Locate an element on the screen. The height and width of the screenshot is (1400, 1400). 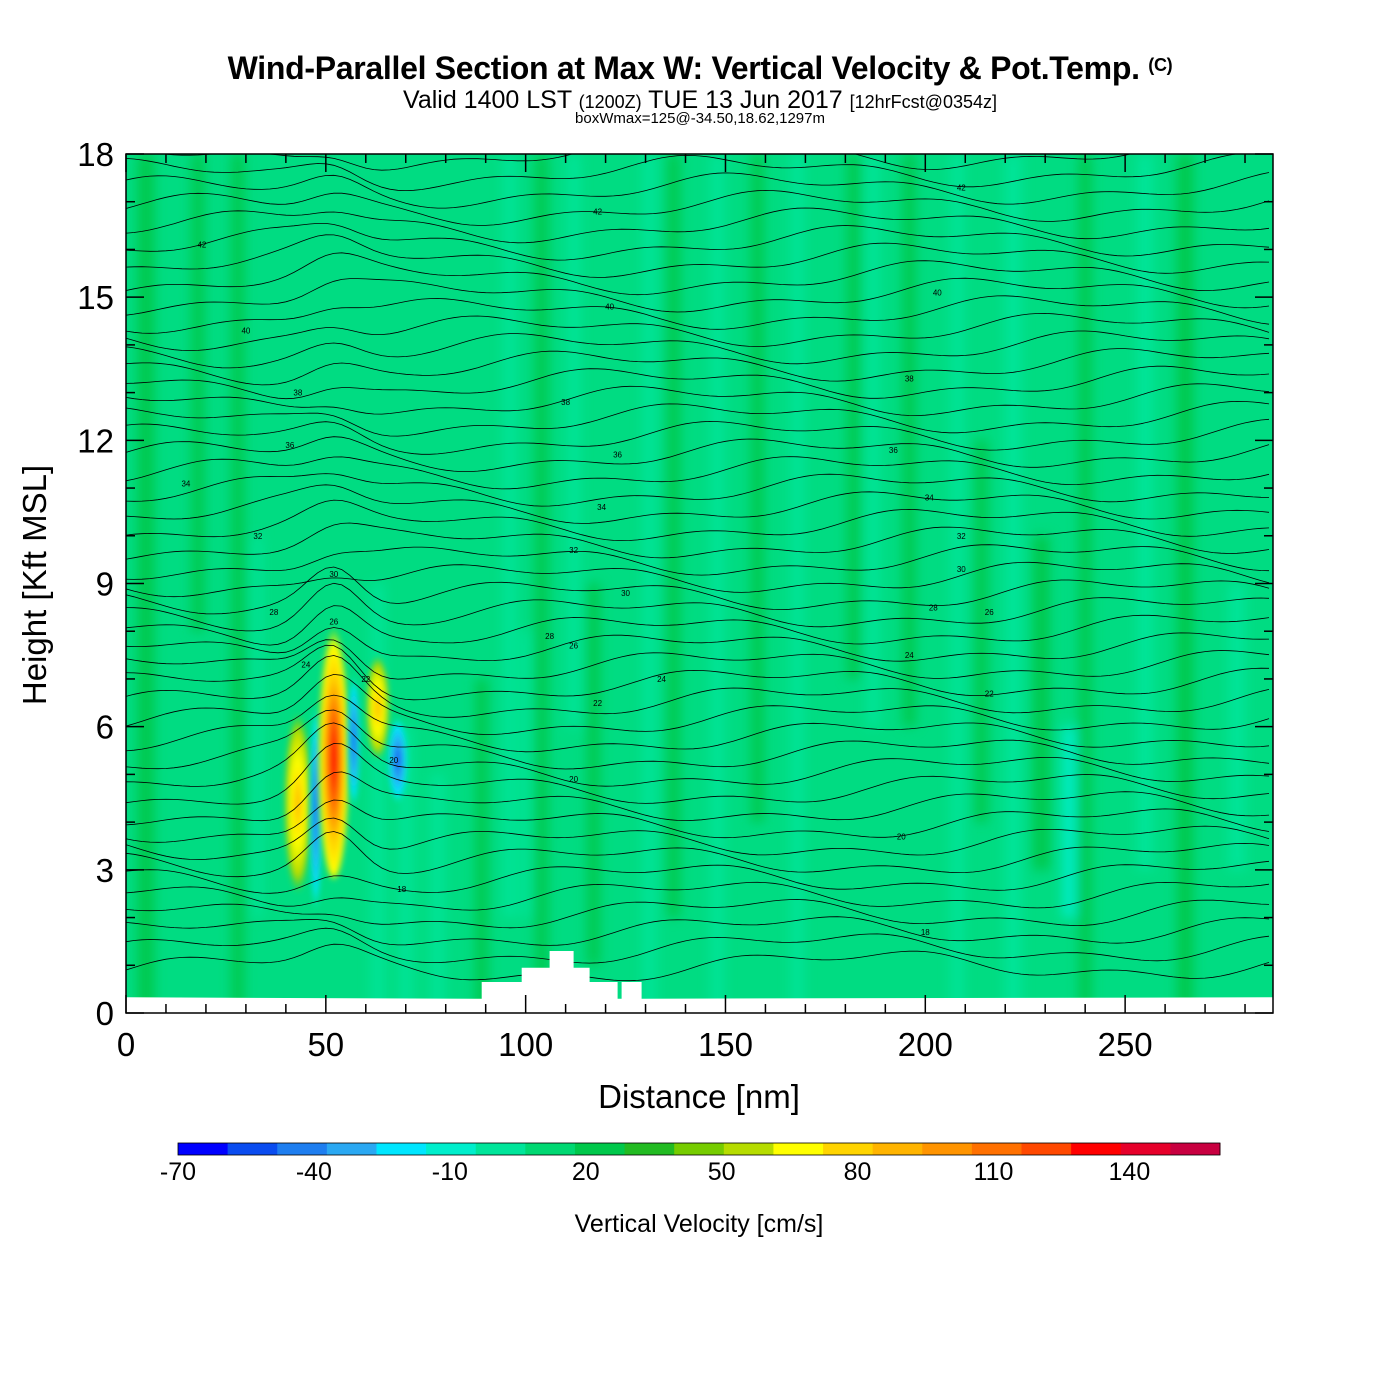
theta-contour-label: 38 is located at coordinates (909, 378).